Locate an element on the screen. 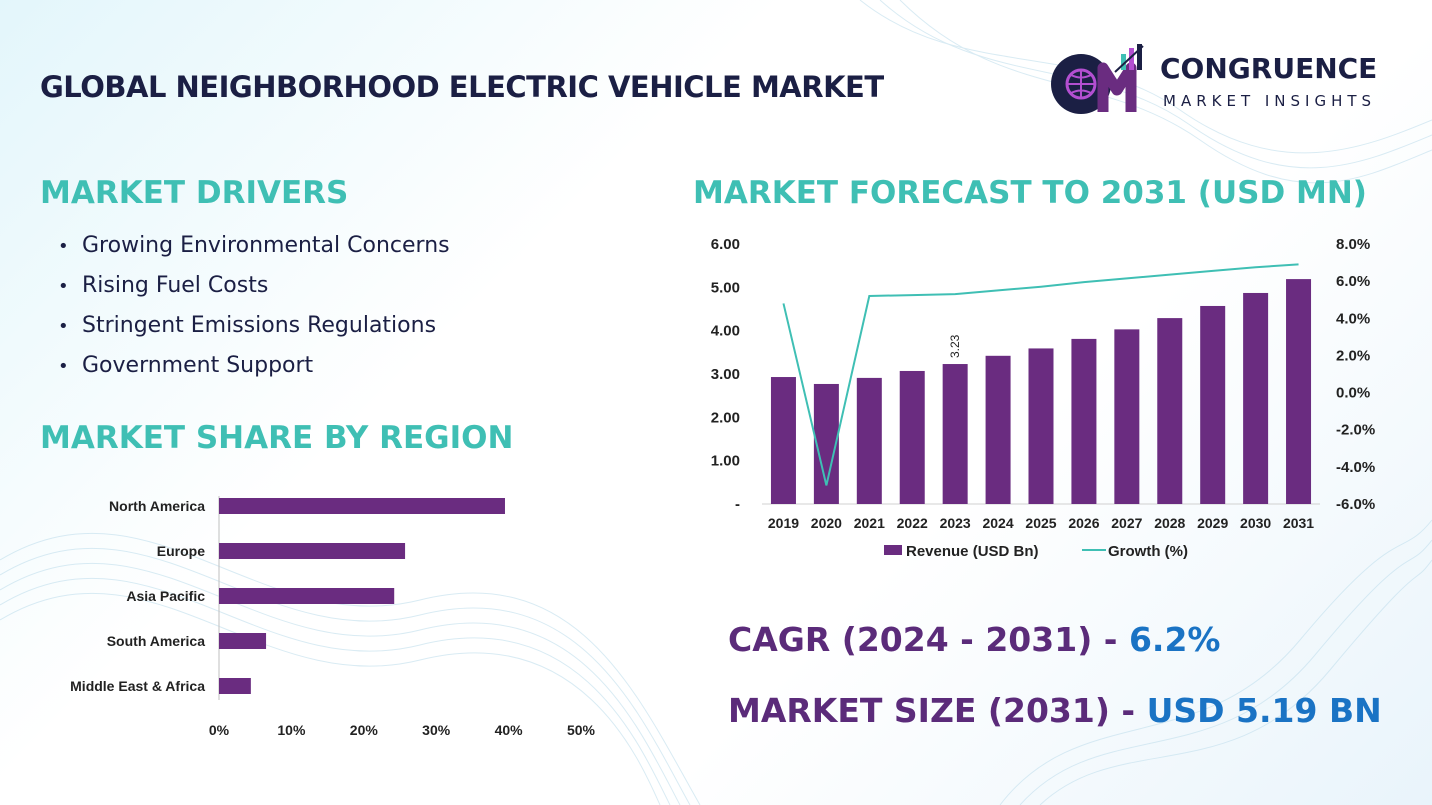  y2-tick-label: 6.0% is located at coordinates (1353, 281).